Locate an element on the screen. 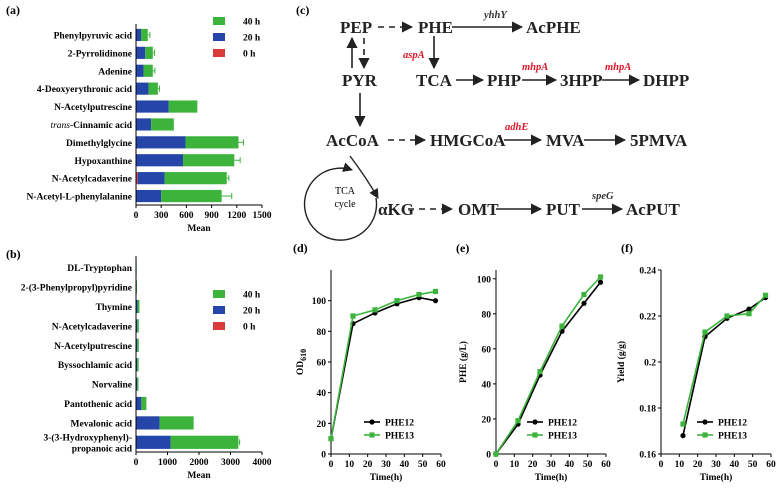 The width and height of the screenshot is (782, 501). gene-label: yhhY is located at coordinates (495, 15).